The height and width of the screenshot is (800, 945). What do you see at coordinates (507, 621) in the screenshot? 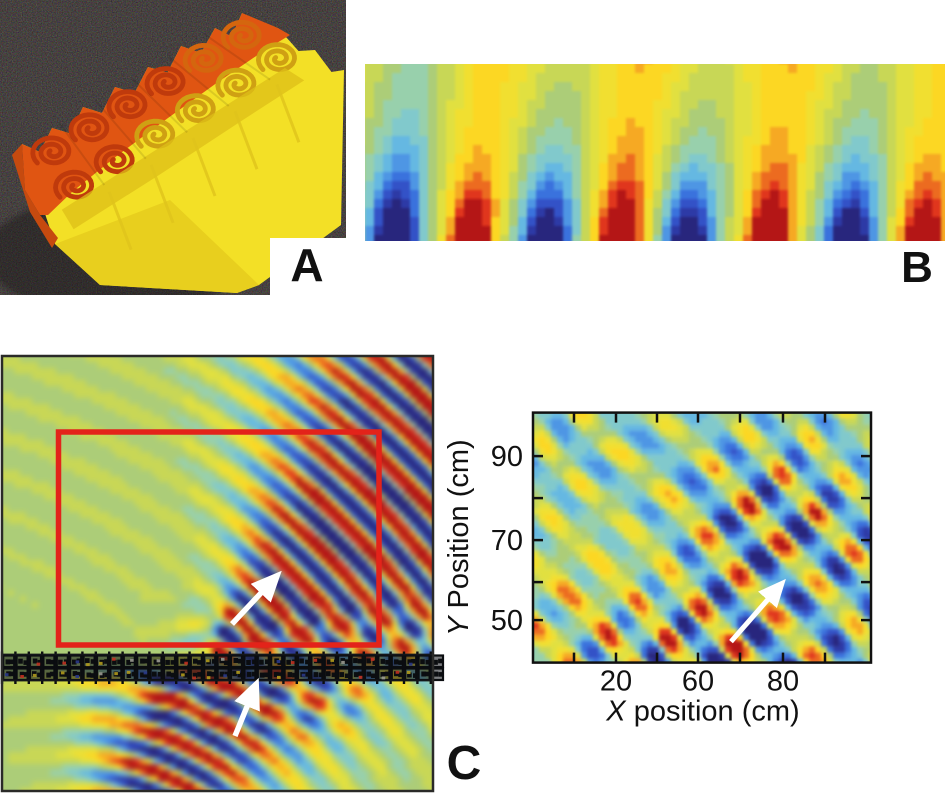
I see `svg-text: 50` at bounding box center [507, 621].